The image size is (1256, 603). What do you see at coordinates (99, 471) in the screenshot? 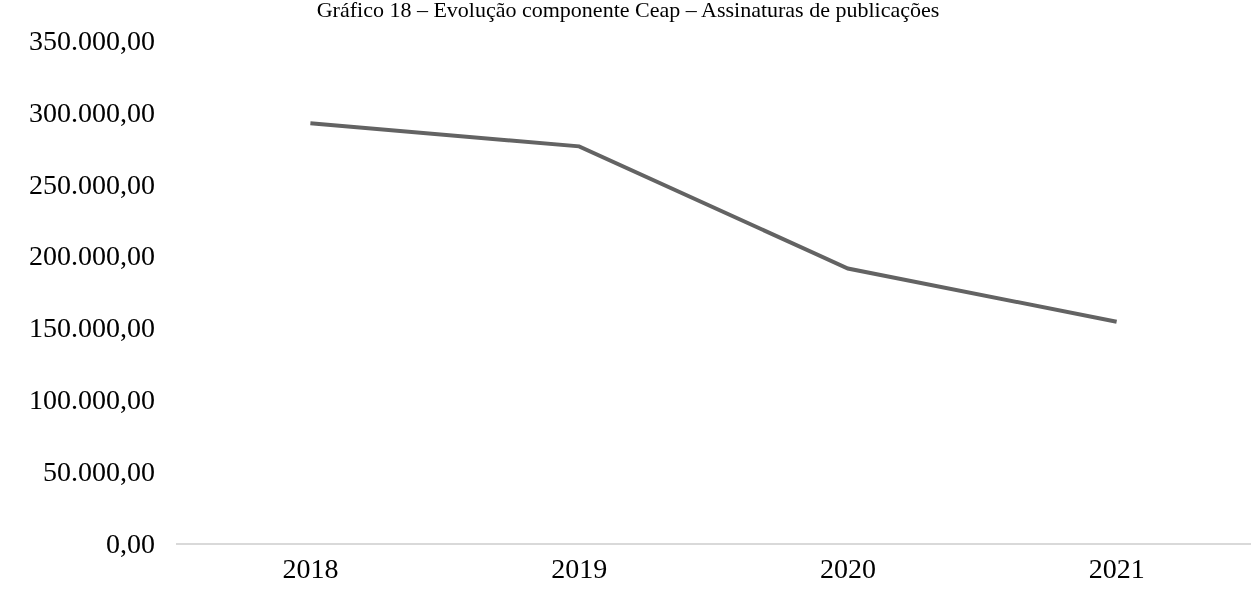
I see `y-tick-label: 50.000,00` at bounding box center [99, 471].